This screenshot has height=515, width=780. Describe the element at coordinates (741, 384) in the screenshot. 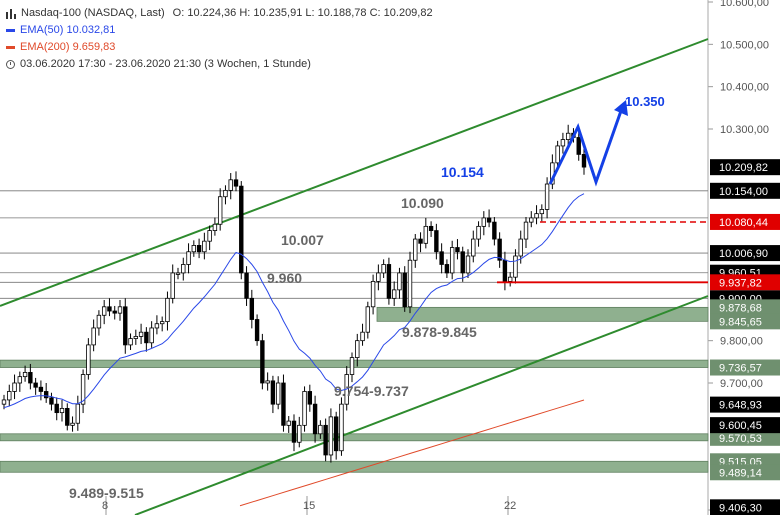

I see `y-tick-label: 9.700,00` at that location.